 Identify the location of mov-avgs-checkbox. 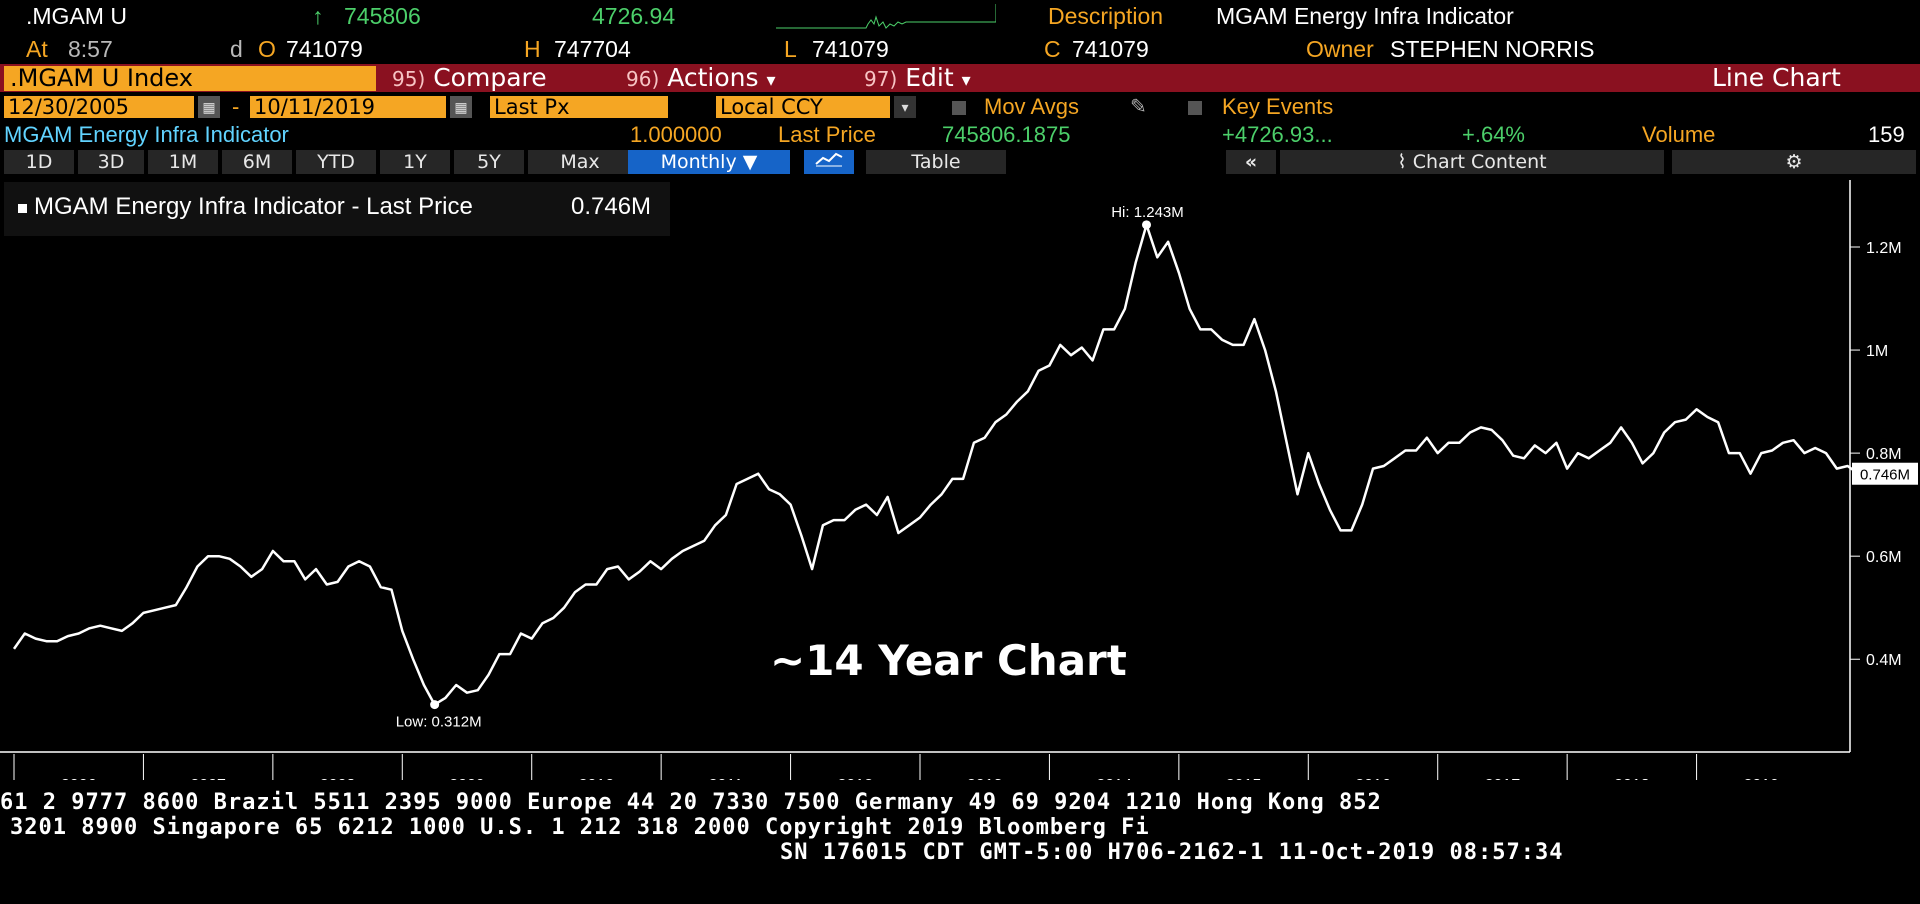
(959, 108).